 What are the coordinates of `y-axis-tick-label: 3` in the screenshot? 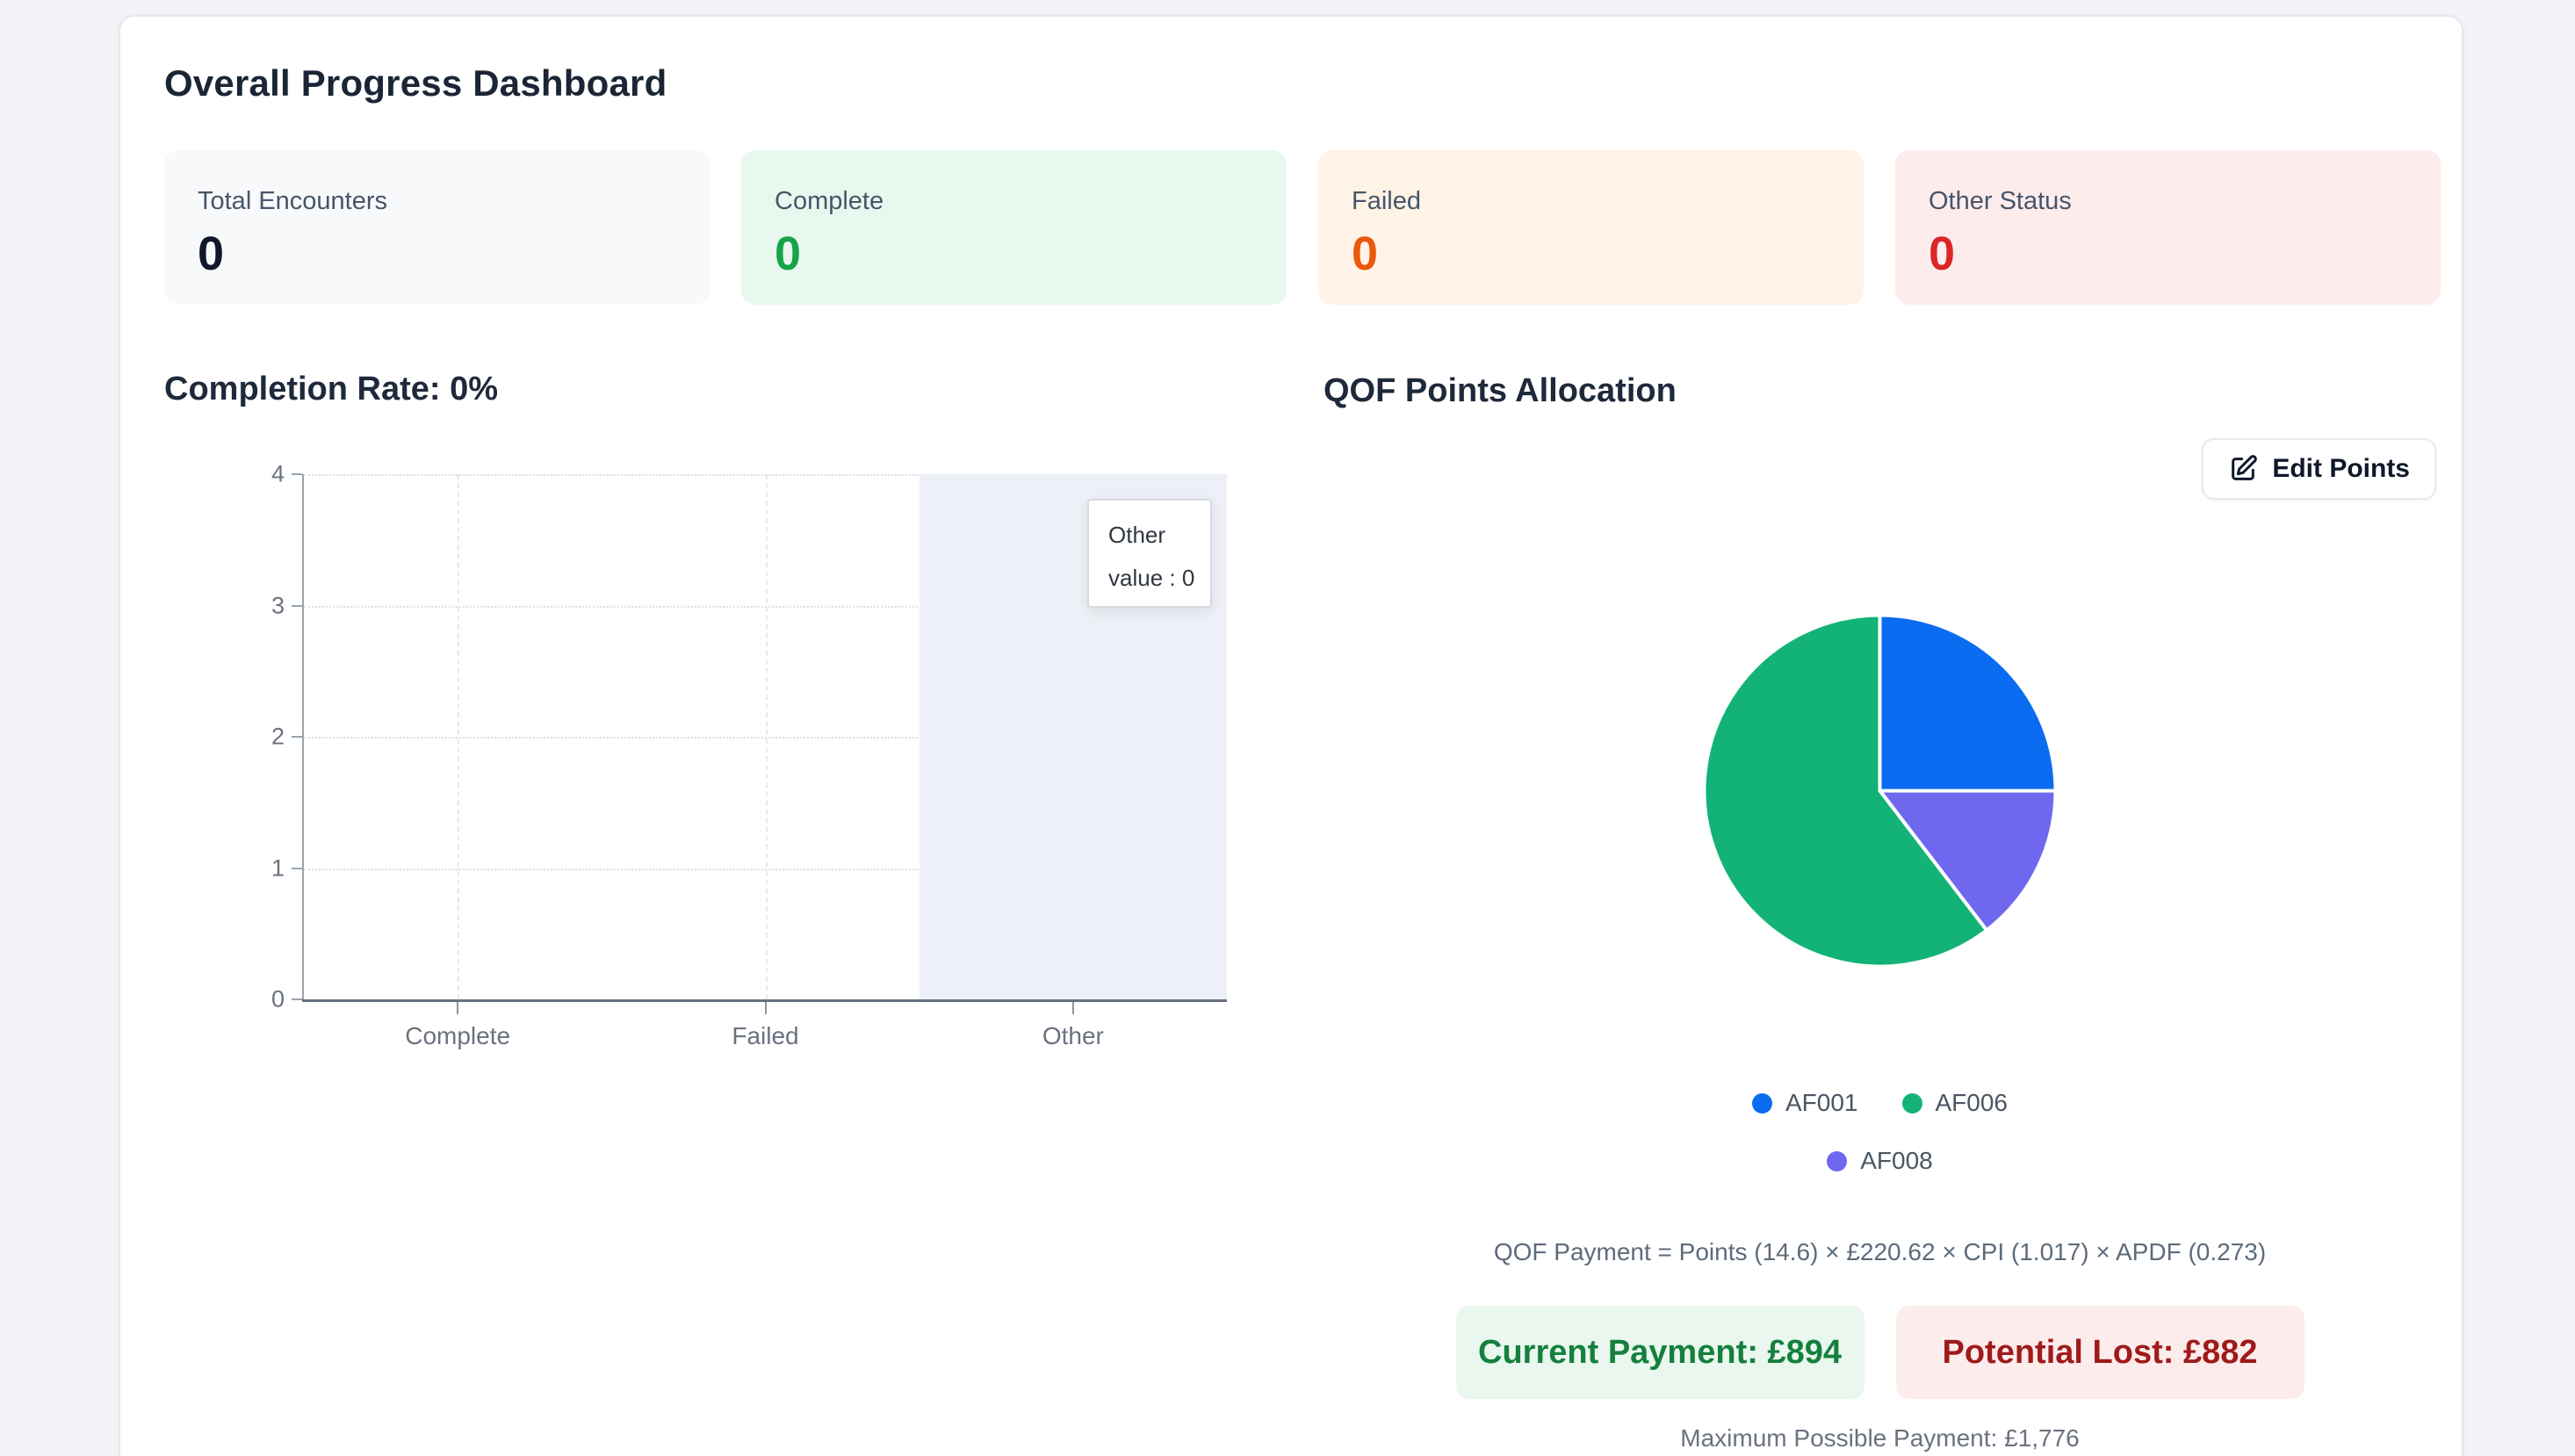 It's located at (278, 605).